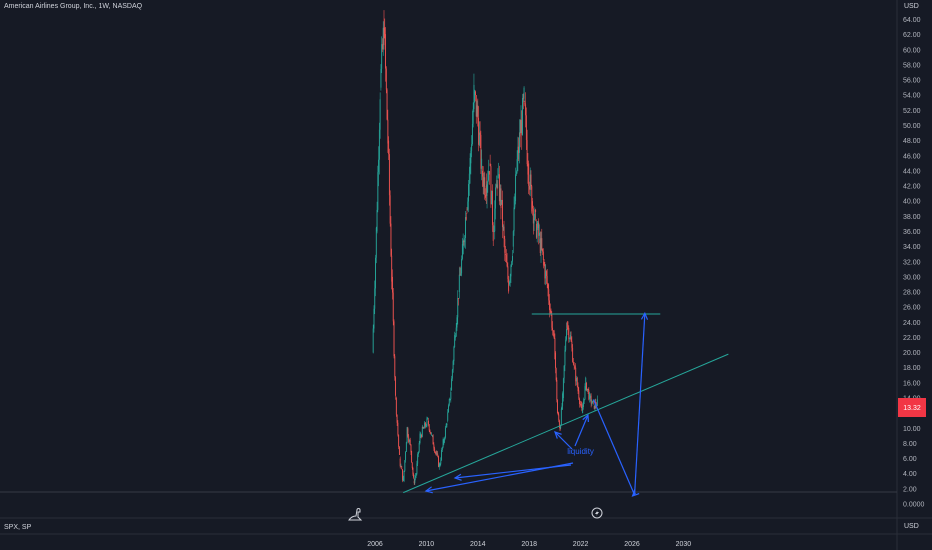  I want to click on projection-up-arrow, so click(639, 404).